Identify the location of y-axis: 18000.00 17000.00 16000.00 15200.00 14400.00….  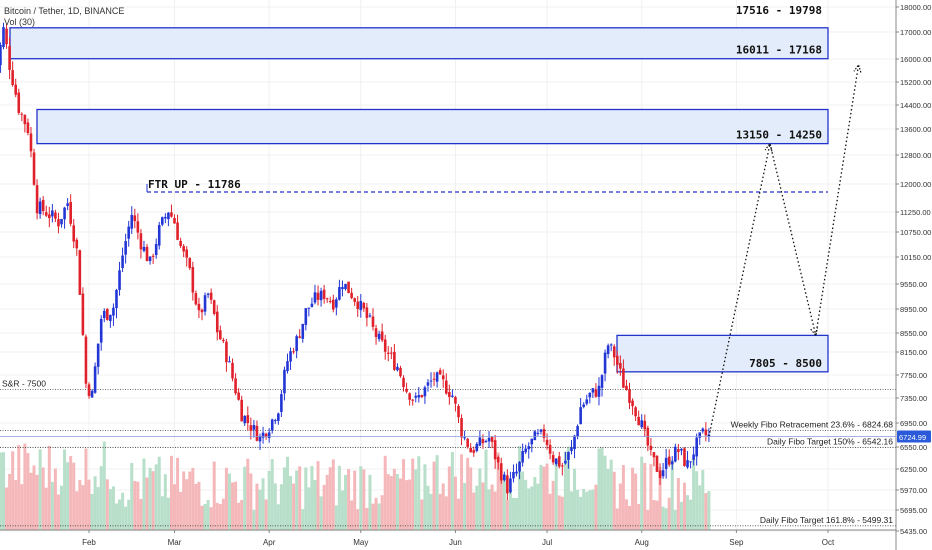
(913, 275).